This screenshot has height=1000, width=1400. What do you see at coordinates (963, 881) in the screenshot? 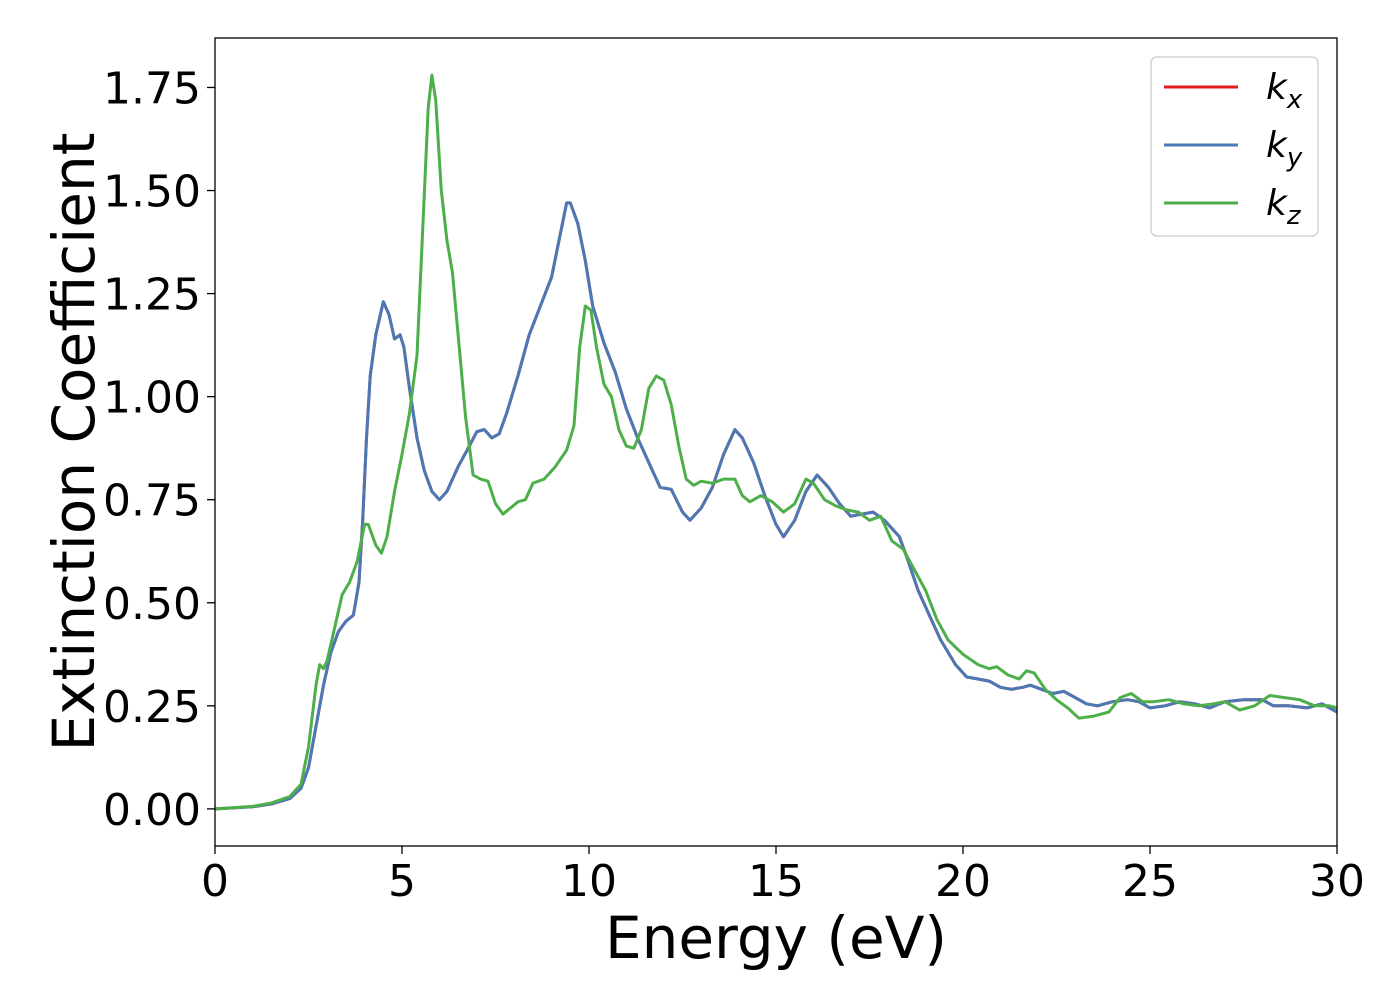
I see `x-tick-label: 20` at bounding box center [963, 881].